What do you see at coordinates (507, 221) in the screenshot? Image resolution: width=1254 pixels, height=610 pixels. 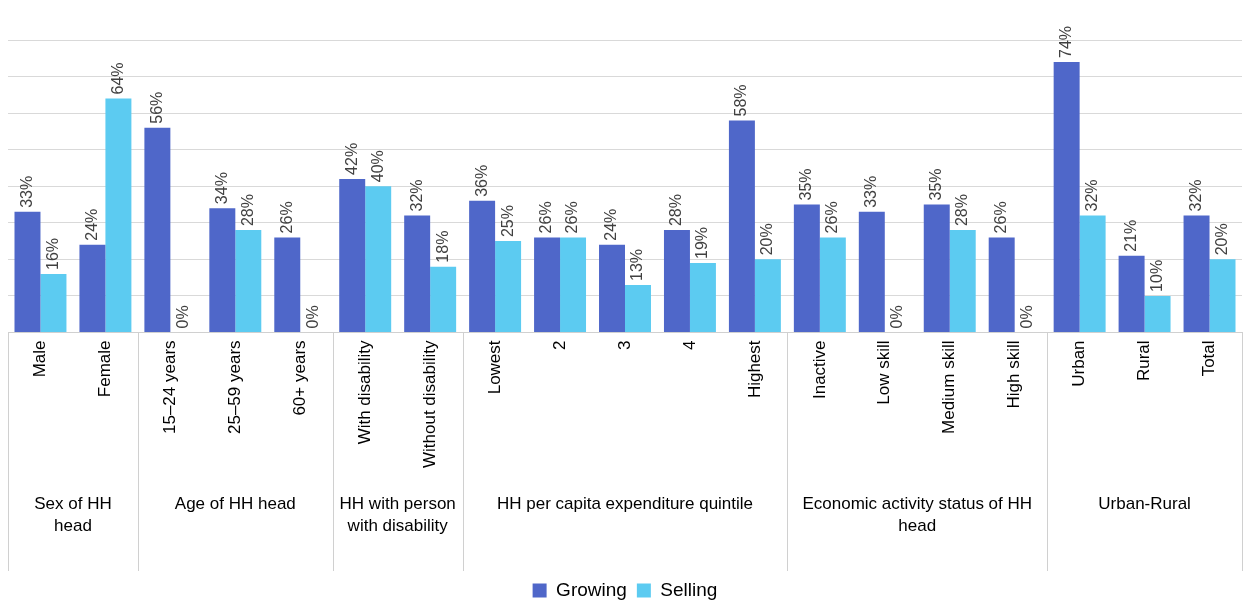 I see `data-label: 25%` at bounding box center [507, 221].